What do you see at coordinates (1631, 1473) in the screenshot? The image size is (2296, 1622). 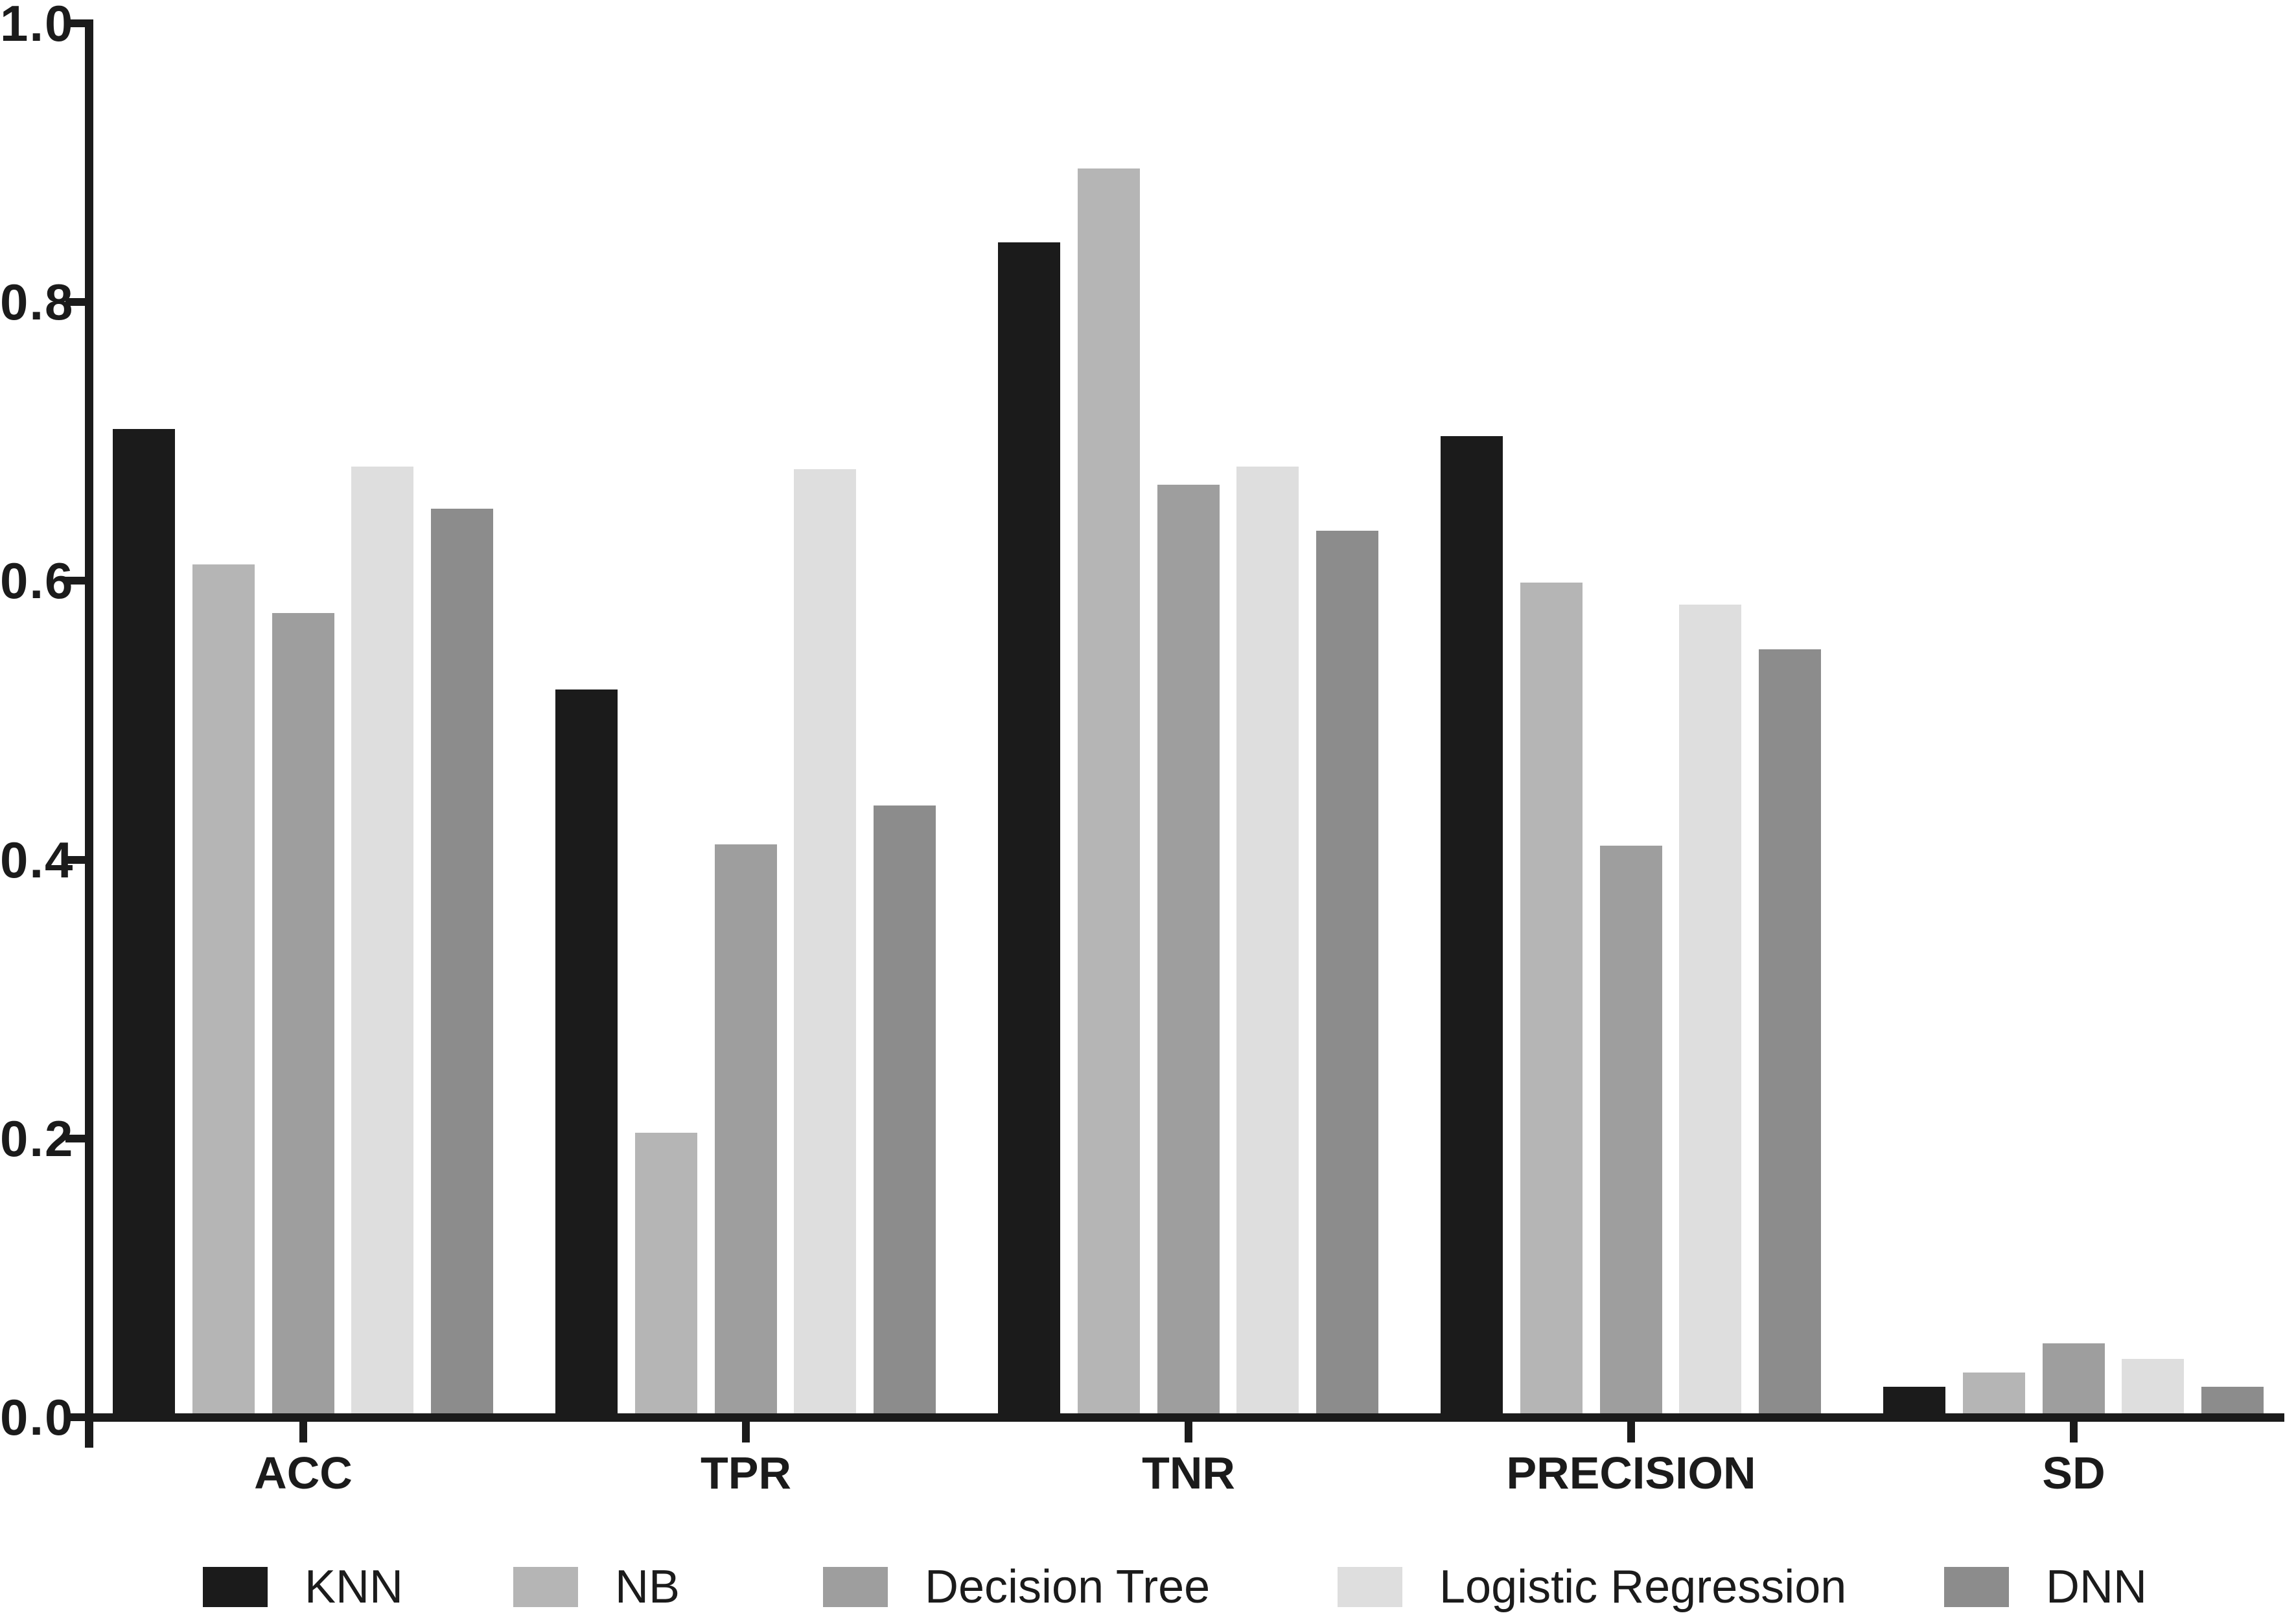 I see `x-axis-category-label: PRECISION` at bounding box center [1631, 1473].